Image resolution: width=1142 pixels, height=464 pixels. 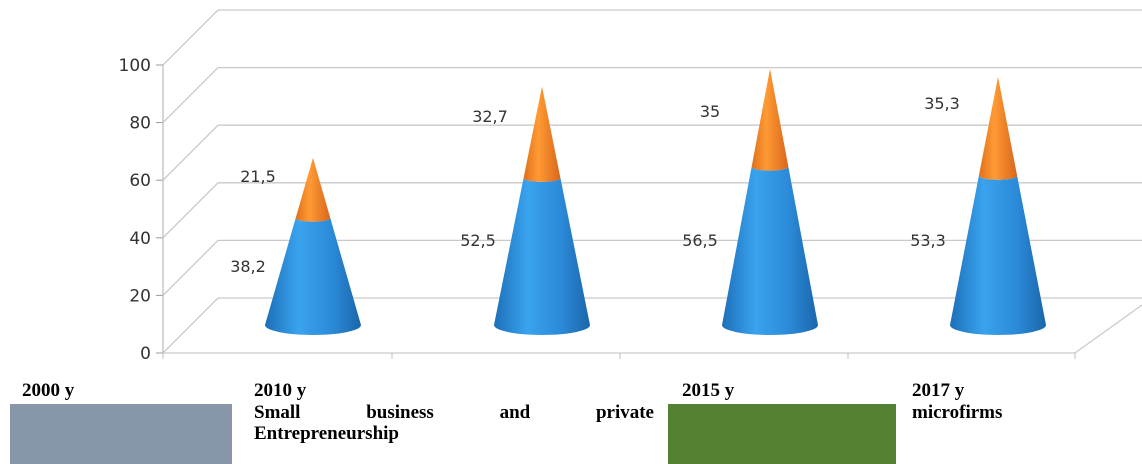 What do you see at coordinates (515, 412) in the screenshot?
I see `legend-word: and` at bounding box center [515, 412].